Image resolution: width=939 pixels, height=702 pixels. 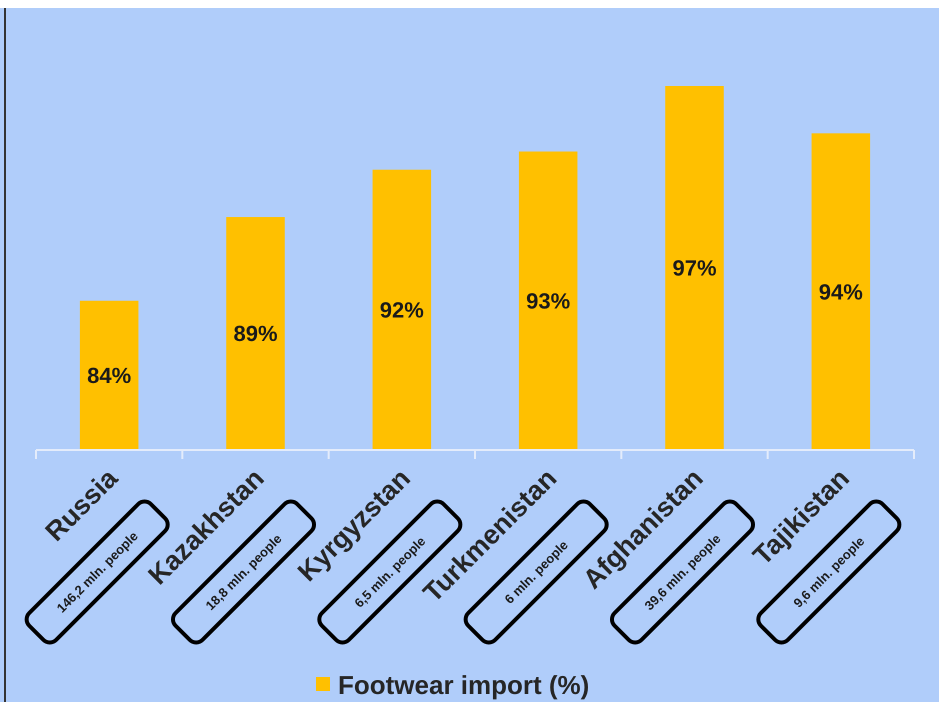 I want to click on text: 84%, so click(x=109, y=375).